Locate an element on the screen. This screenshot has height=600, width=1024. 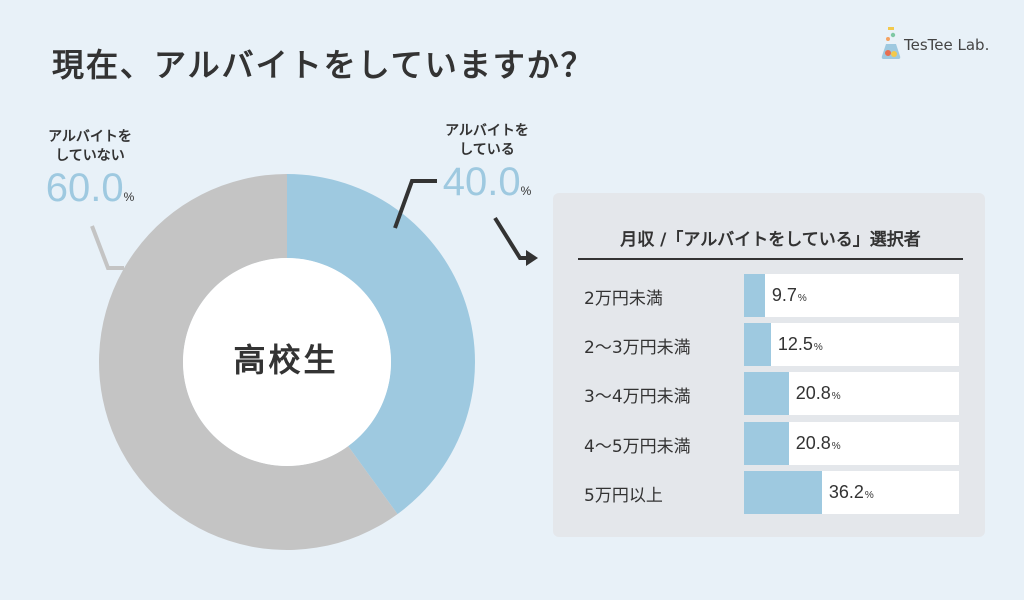
income-panel-divider is located at coordinates (770, 259).